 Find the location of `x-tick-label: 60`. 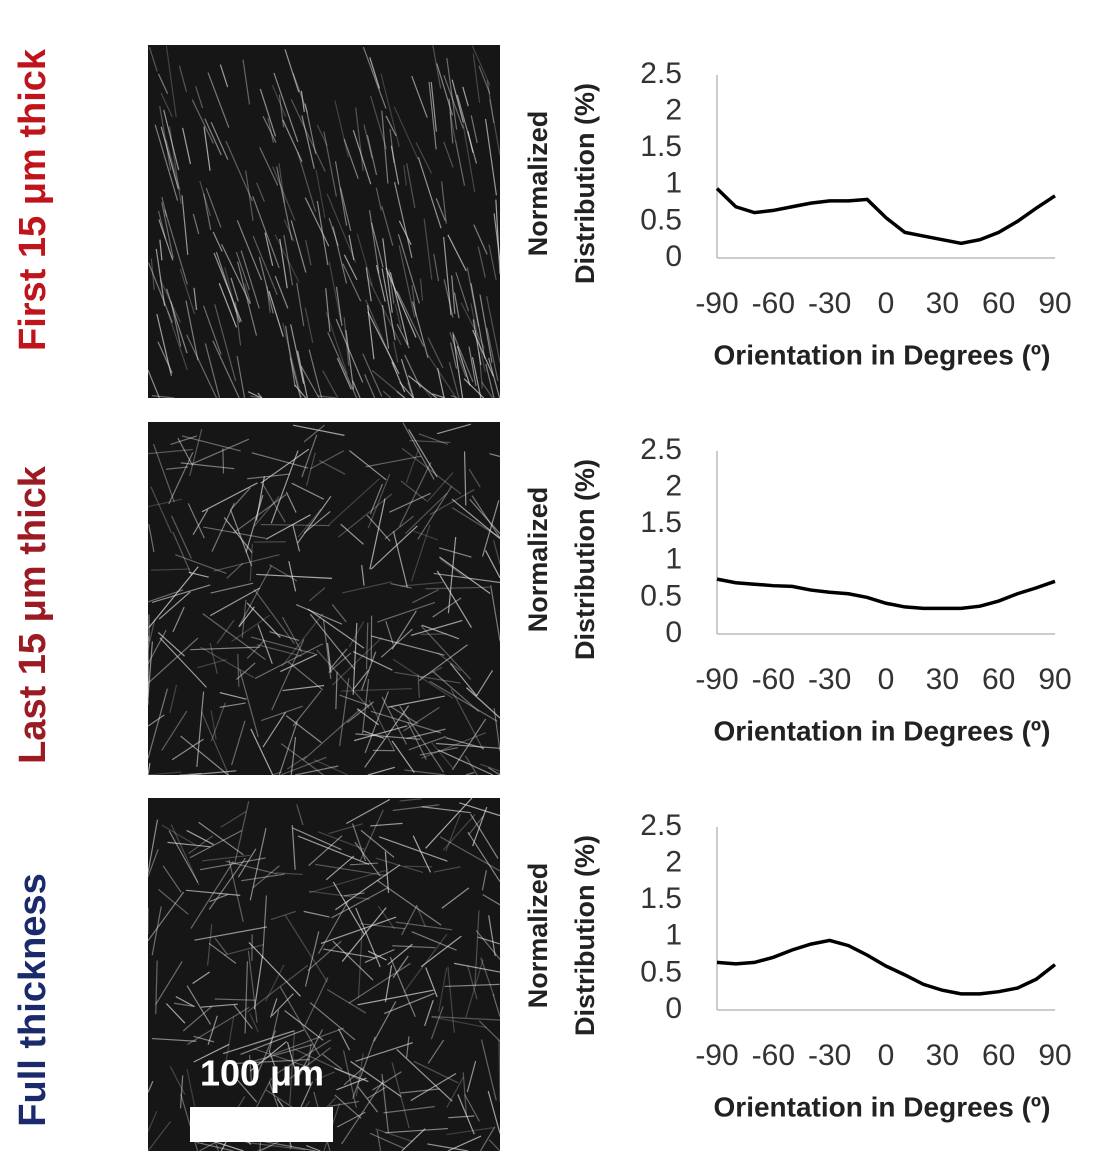

x-tick-label: 60 is located at coordinates (998, 303).